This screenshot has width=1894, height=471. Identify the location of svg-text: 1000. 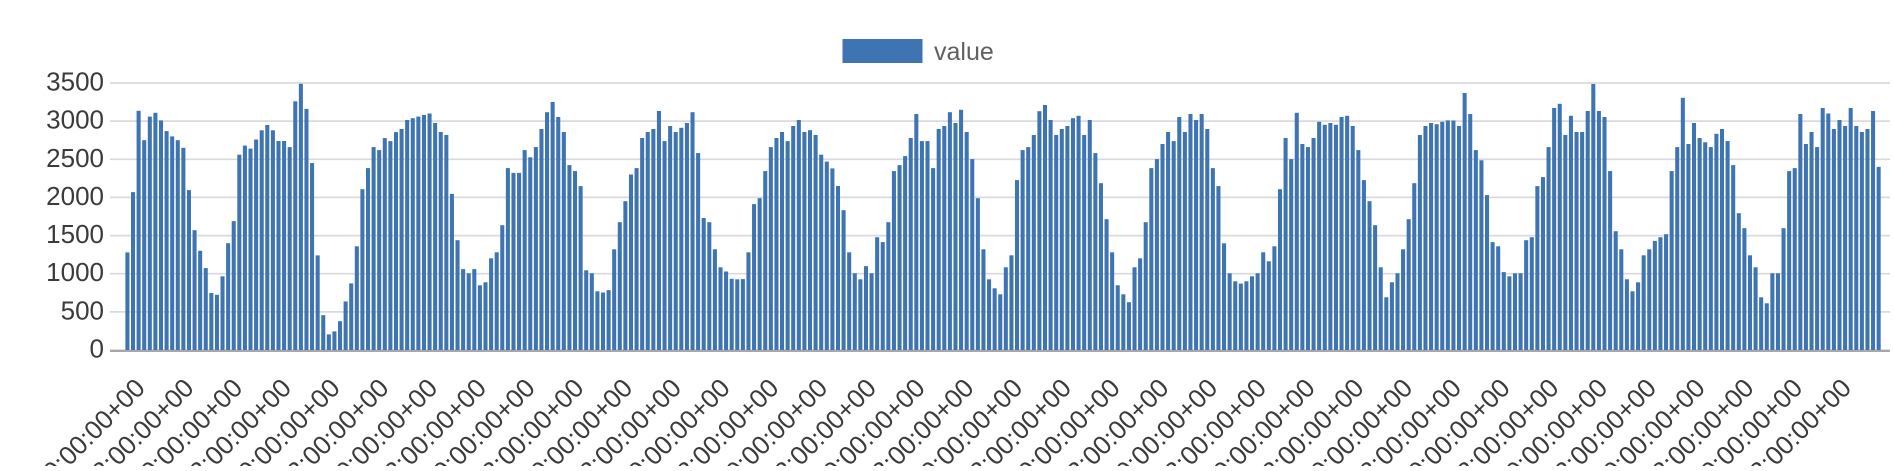
(75, 272).